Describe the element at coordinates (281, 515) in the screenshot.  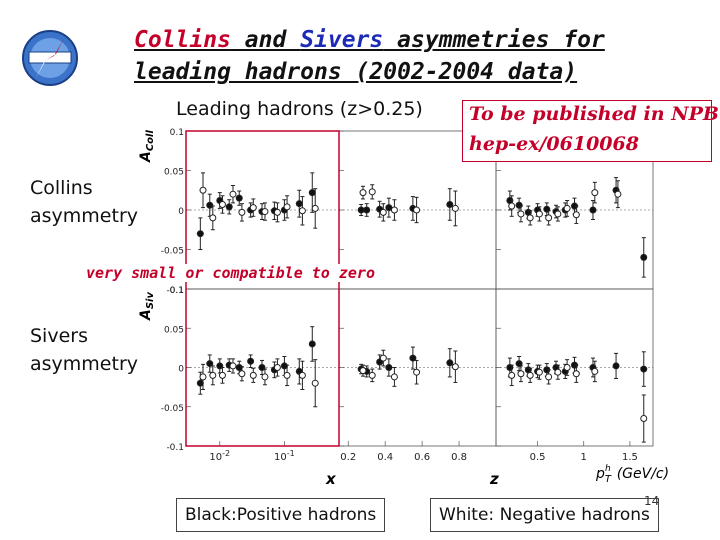
I see `legend-positive: Black:Positive hadrons` at that location.